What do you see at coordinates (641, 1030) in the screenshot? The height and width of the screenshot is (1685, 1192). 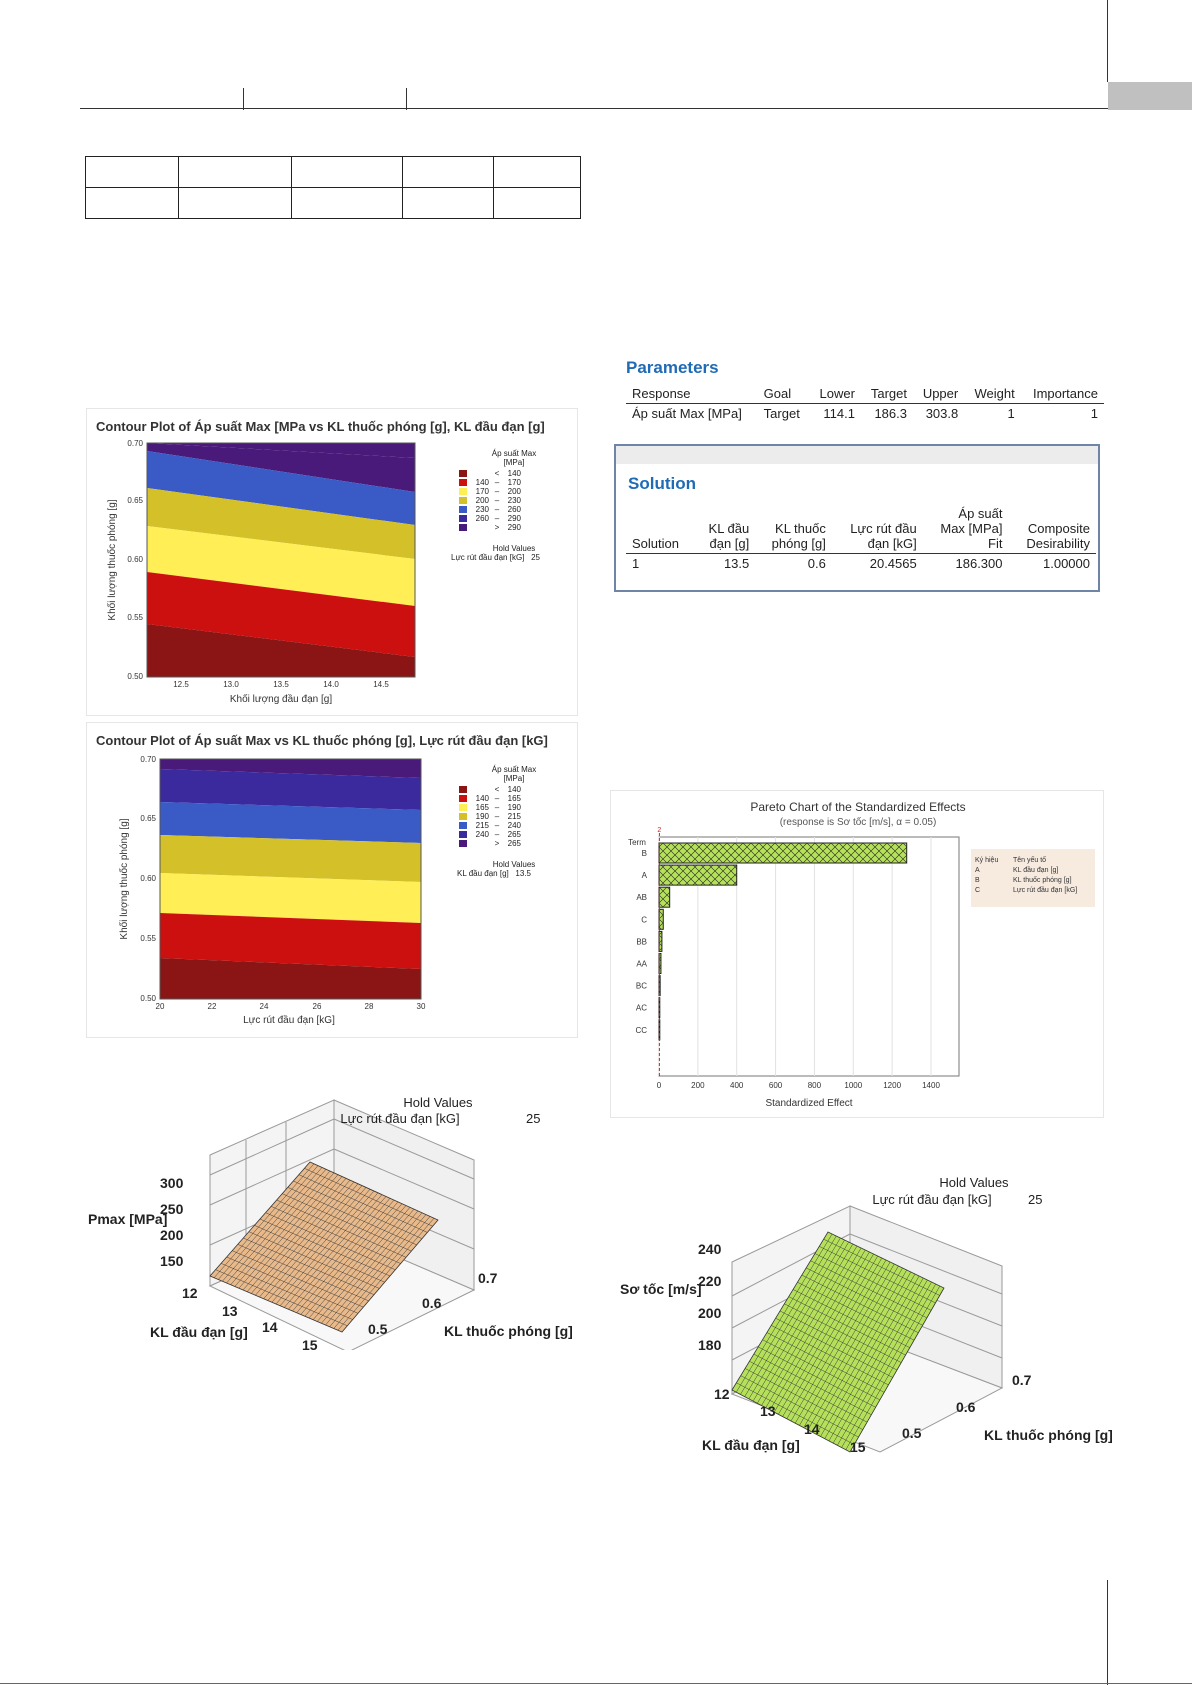 I see `category-label: CC` at bounding box center [641, 1030].